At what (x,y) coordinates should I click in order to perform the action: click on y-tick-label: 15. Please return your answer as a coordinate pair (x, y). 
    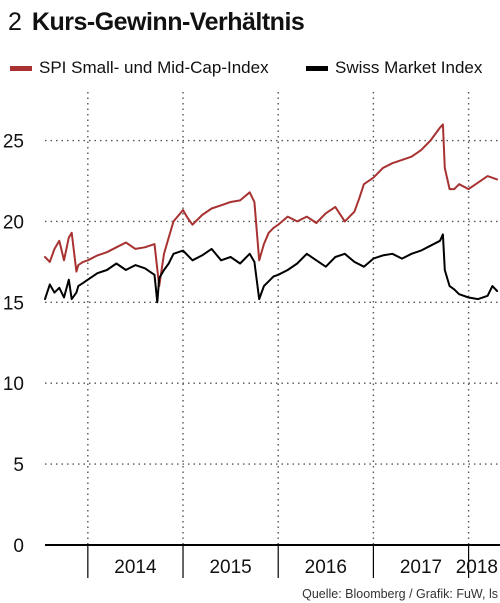
    Looking at the image, I should click on (13, 303).